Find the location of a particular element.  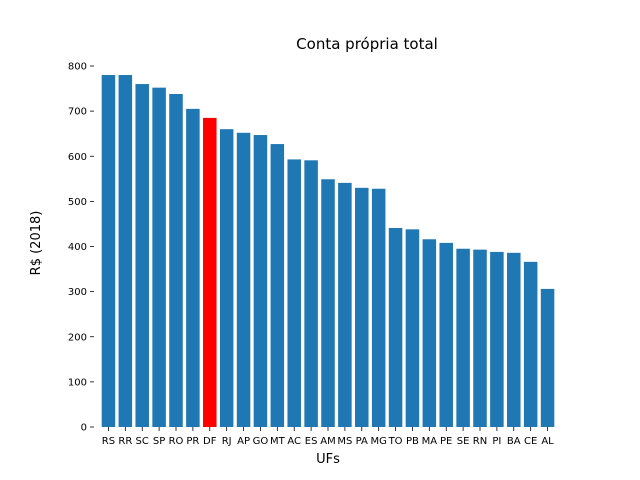

bar-rj is located at coordinates (226, 278).